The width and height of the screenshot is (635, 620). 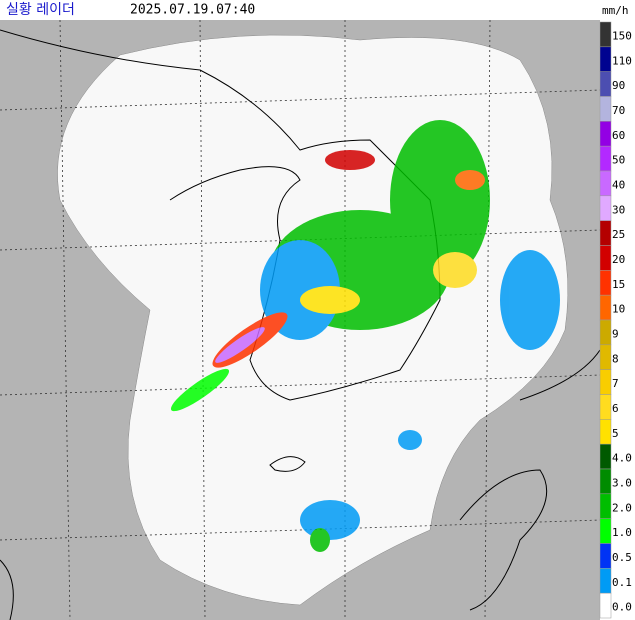 What do you see at coordinates (622, 60) in the screenshot?
I see `legend-label: 110` at bounding box center [622, 60].